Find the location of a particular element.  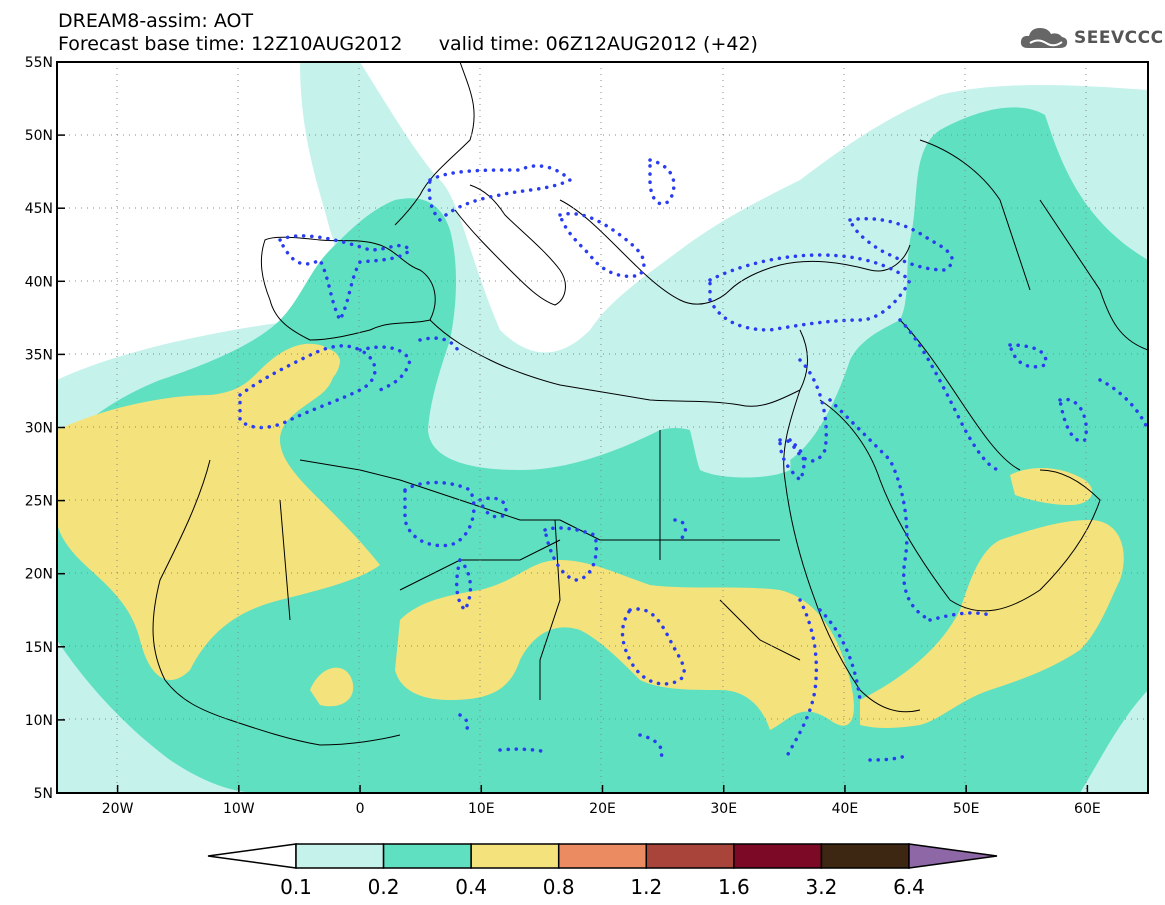

lat-tick-label: 20N is located at coordinates (39, 575).